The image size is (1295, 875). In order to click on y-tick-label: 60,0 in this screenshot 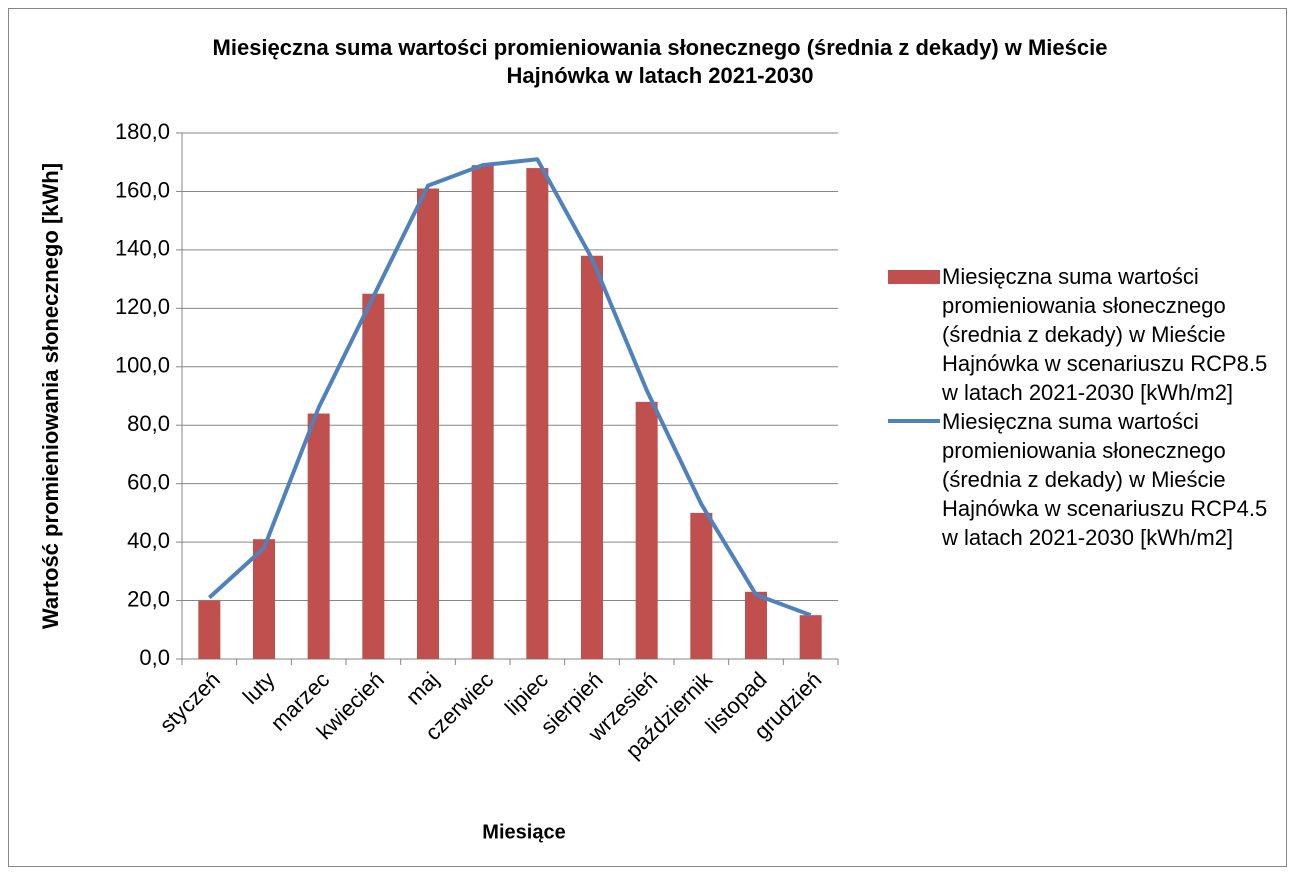, I will do `click(148, 481)`.